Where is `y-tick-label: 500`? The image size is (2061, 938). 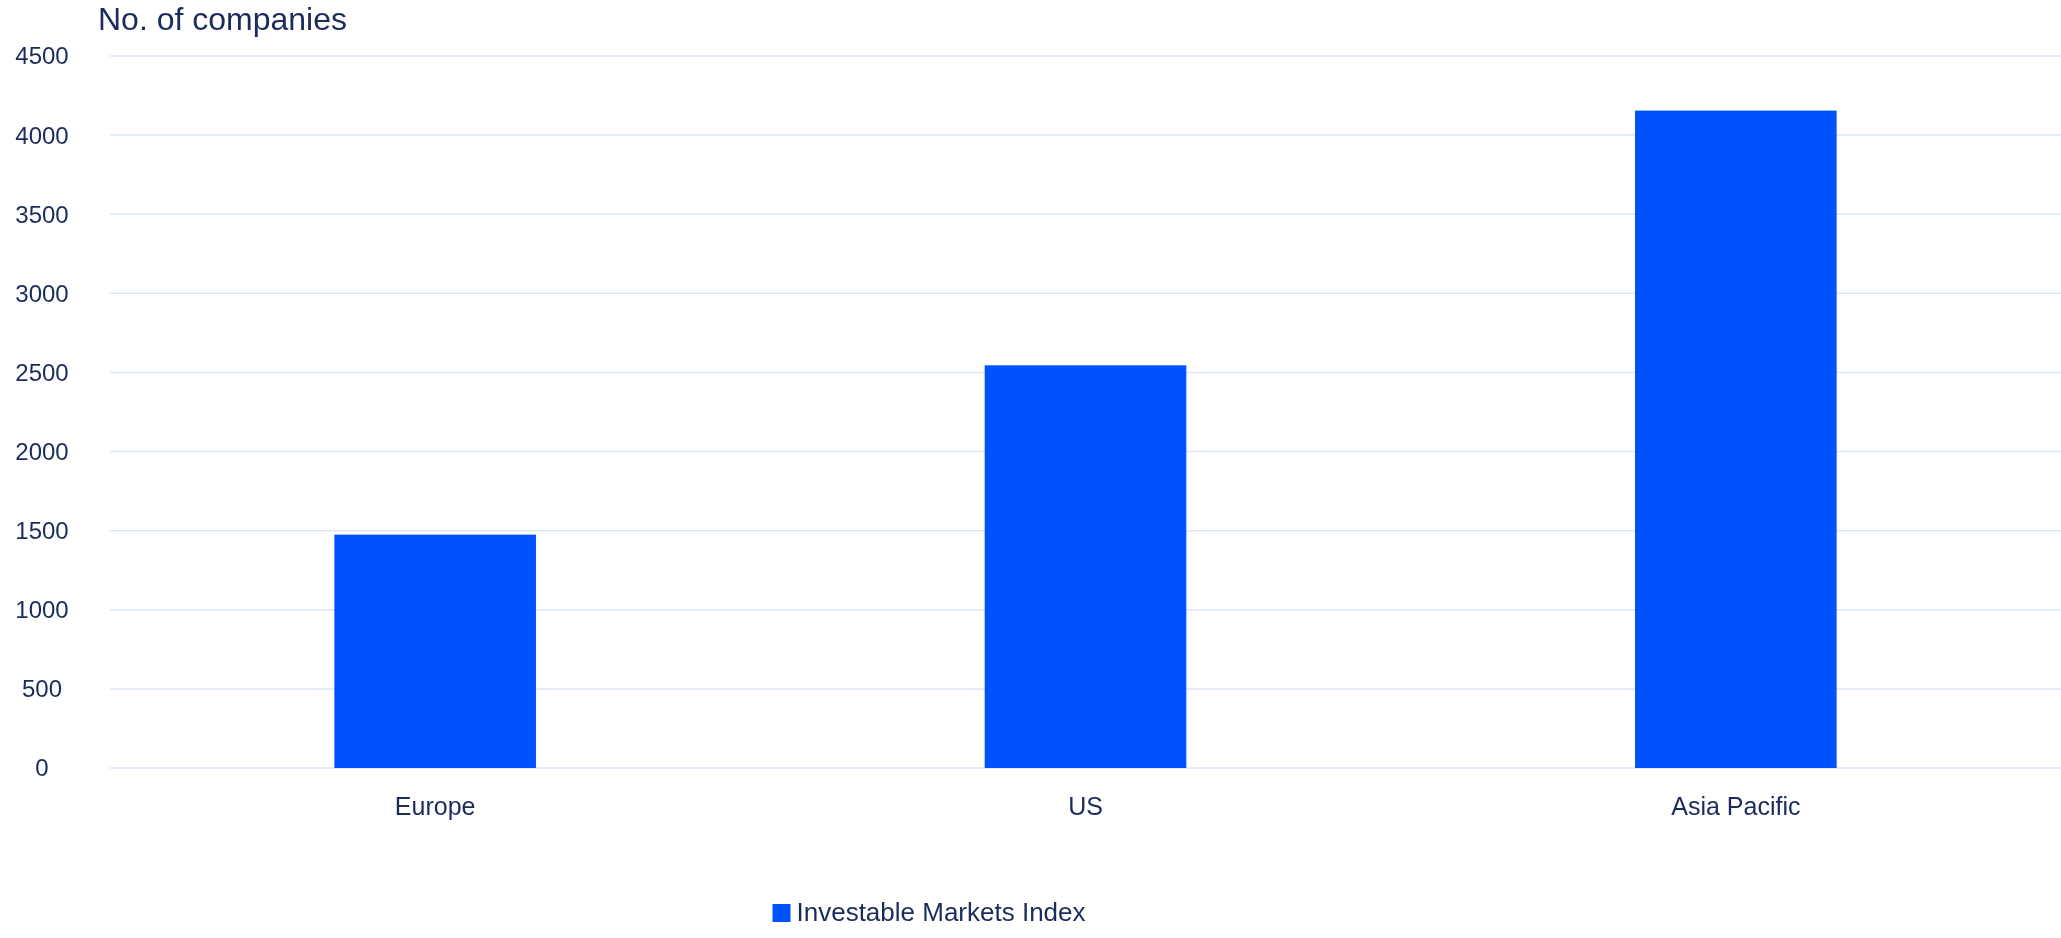 y-tick-label: 500 is located at coordinates (42, 689).